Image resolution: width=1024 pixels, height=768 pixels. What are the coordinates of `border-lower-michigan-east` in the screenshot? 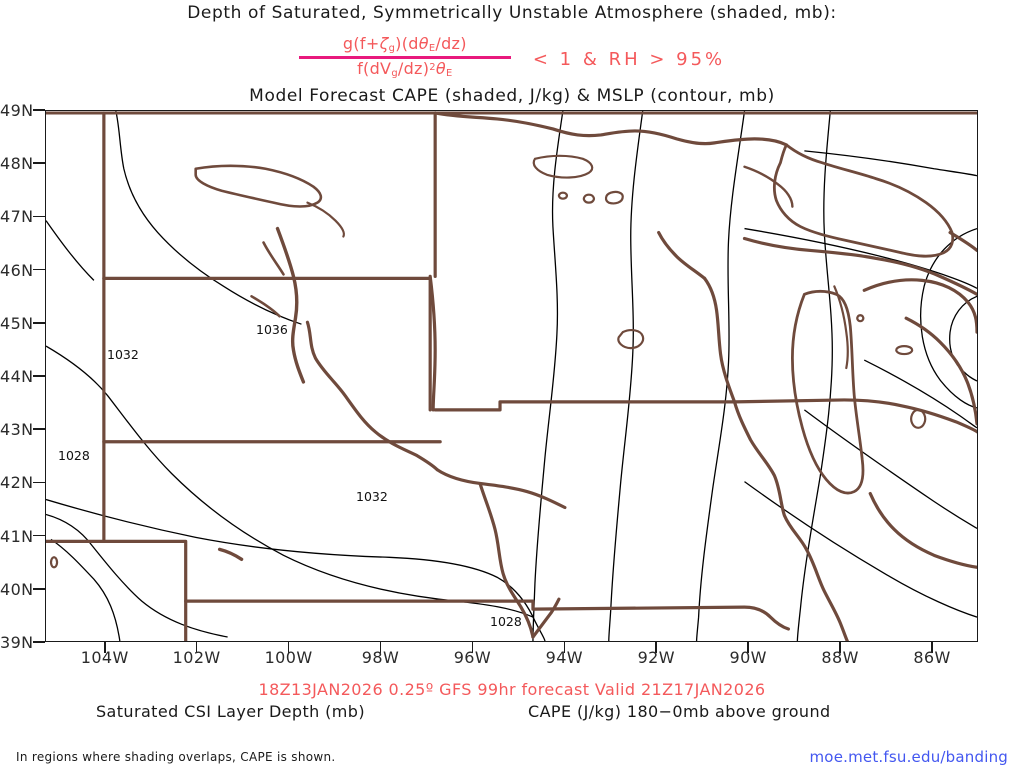 It's located at (940, 371).